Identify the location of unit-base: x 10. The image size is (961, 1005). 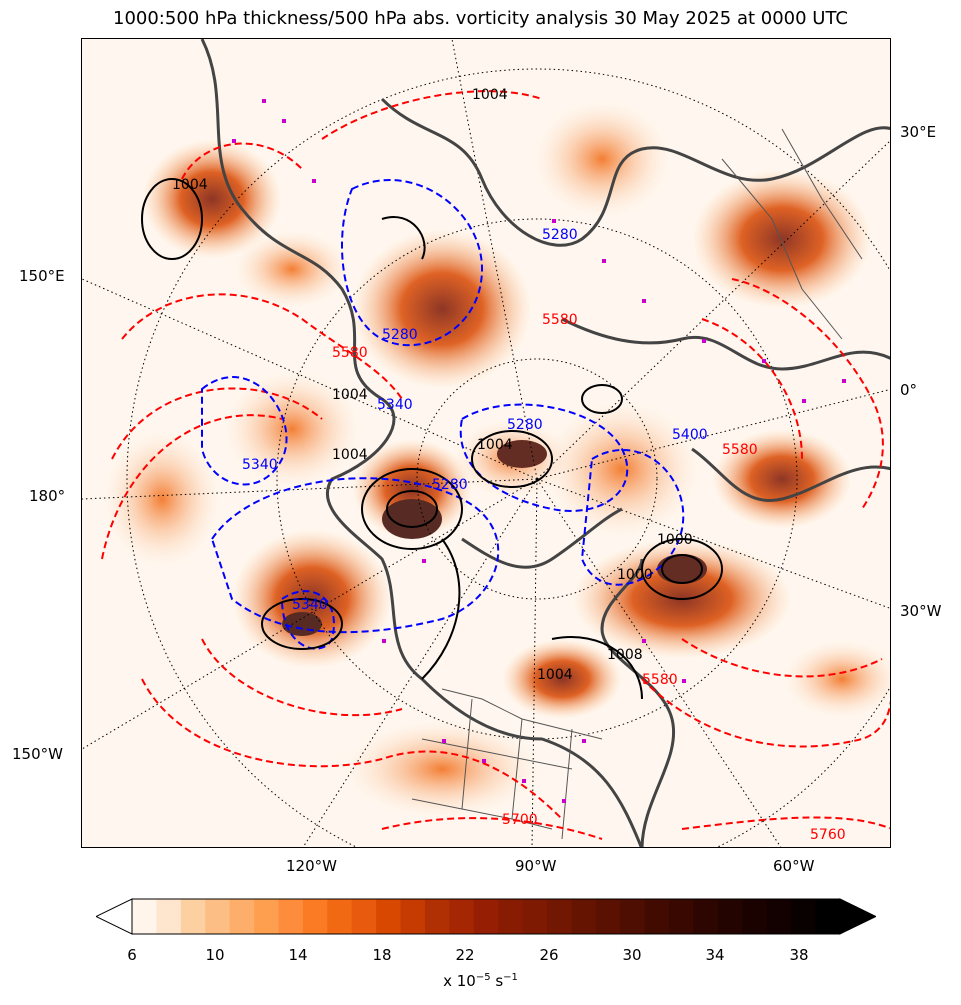
(459, 981).